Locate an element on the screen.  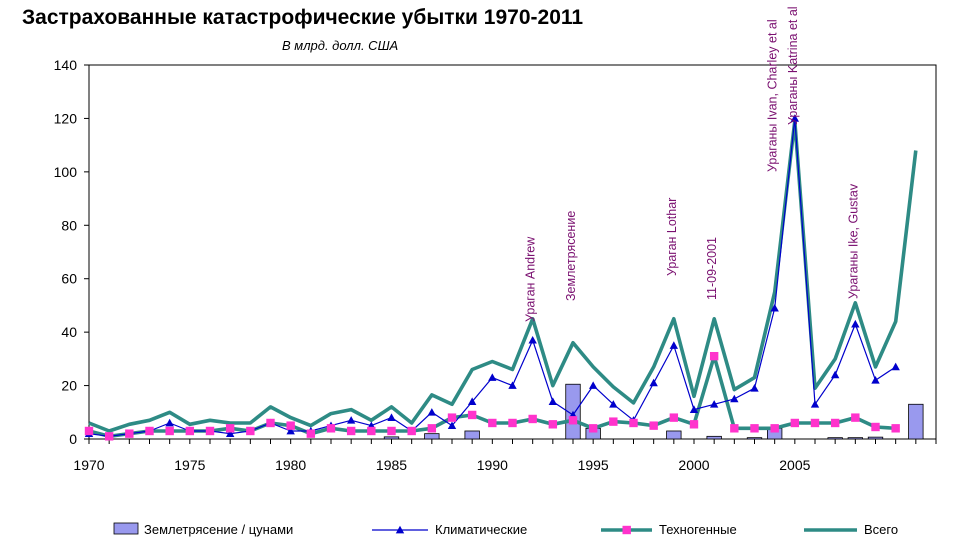
event-annotation: Ураган Lothar is located at coordinates (672, 237).